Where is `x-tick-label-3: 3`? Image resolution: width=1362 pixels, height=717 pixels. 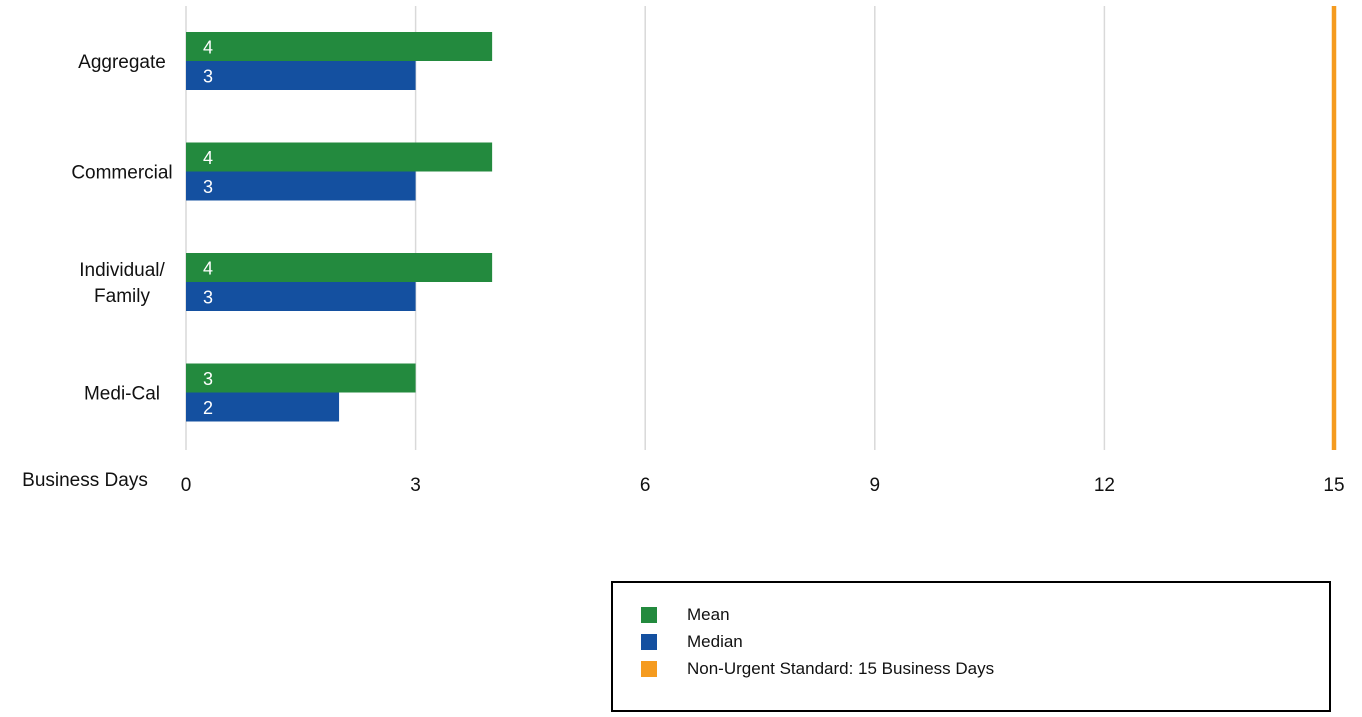 x-tick-label-3: 3 is located at coordinates (415, 485).